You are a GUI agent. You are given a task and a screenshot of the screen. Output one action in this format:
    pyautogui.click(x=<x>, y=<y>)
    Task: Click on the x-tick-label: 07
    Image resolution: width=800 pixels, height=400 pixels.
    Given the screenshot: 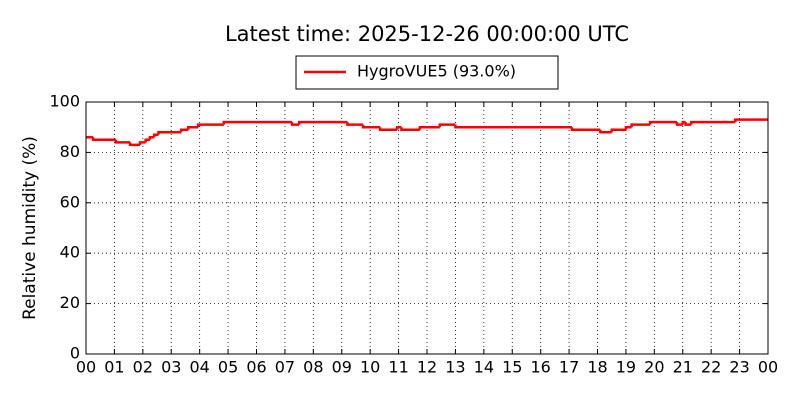 What is the action you would take?
    pyautogui.click(x=285, y=367)
    